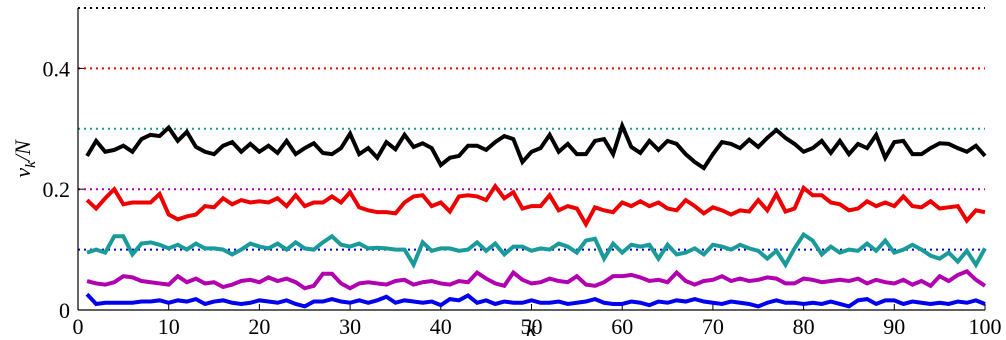 The image size is (1006, 340). Describe the element at coordinates (259, 326) in the screenshot. I see `x-tick-label: 20` at that location.